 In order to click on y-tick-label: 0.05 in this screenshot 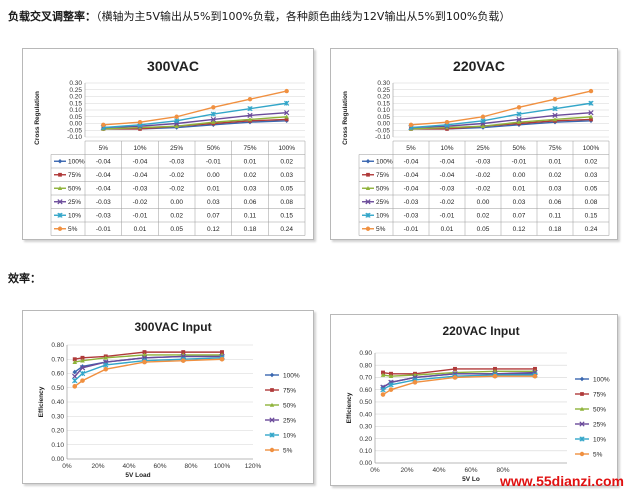, I will do `click(75, 117)`.